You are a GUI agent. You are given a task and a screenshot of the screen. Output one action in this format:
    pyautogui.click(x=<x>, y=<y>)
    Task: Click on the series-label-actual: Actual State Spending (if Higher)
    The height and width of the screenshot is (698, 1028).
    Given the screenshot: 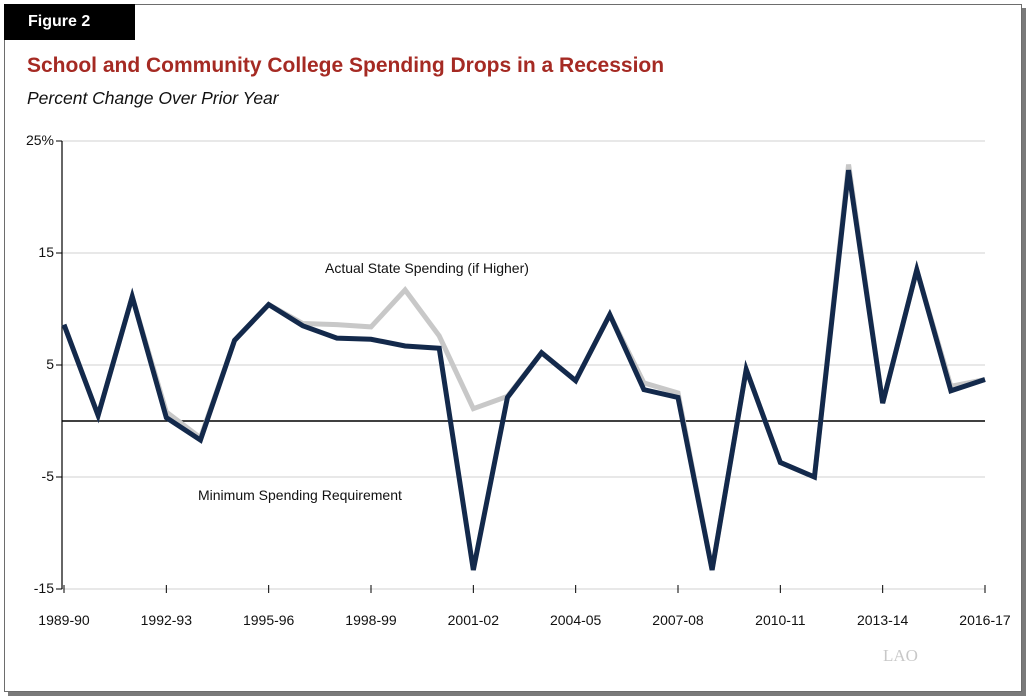 What is the action you would take?
    pyautogui.click(x=427, y=268)
    